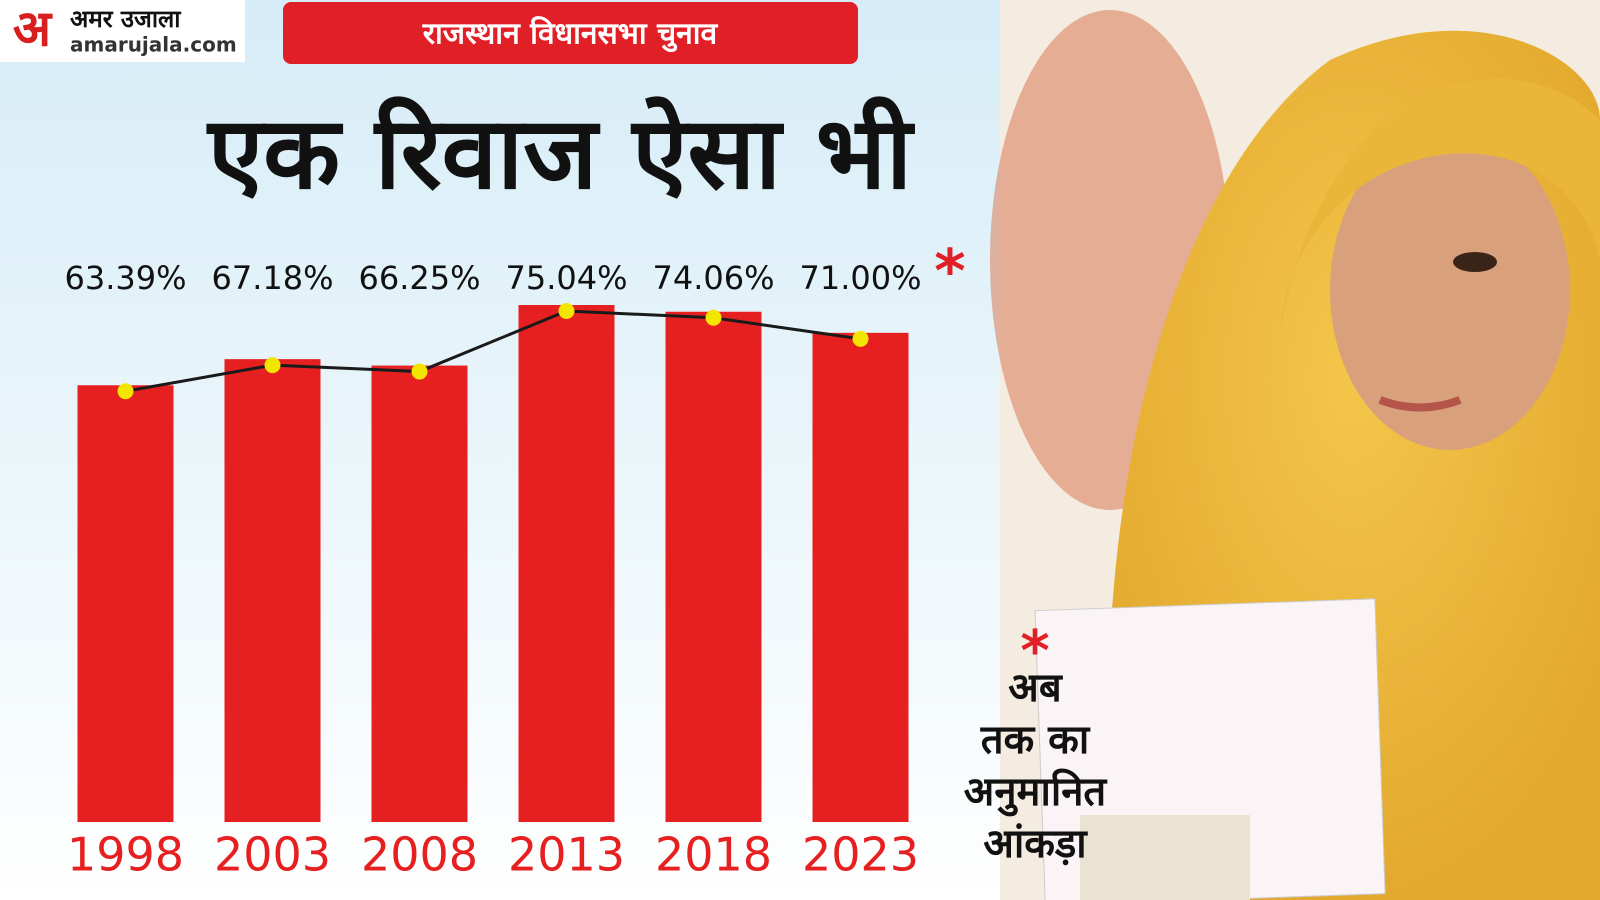 This screenshot has width=1600, height=900. I want to click on x-tick-label: 2003, so click(272, 855).